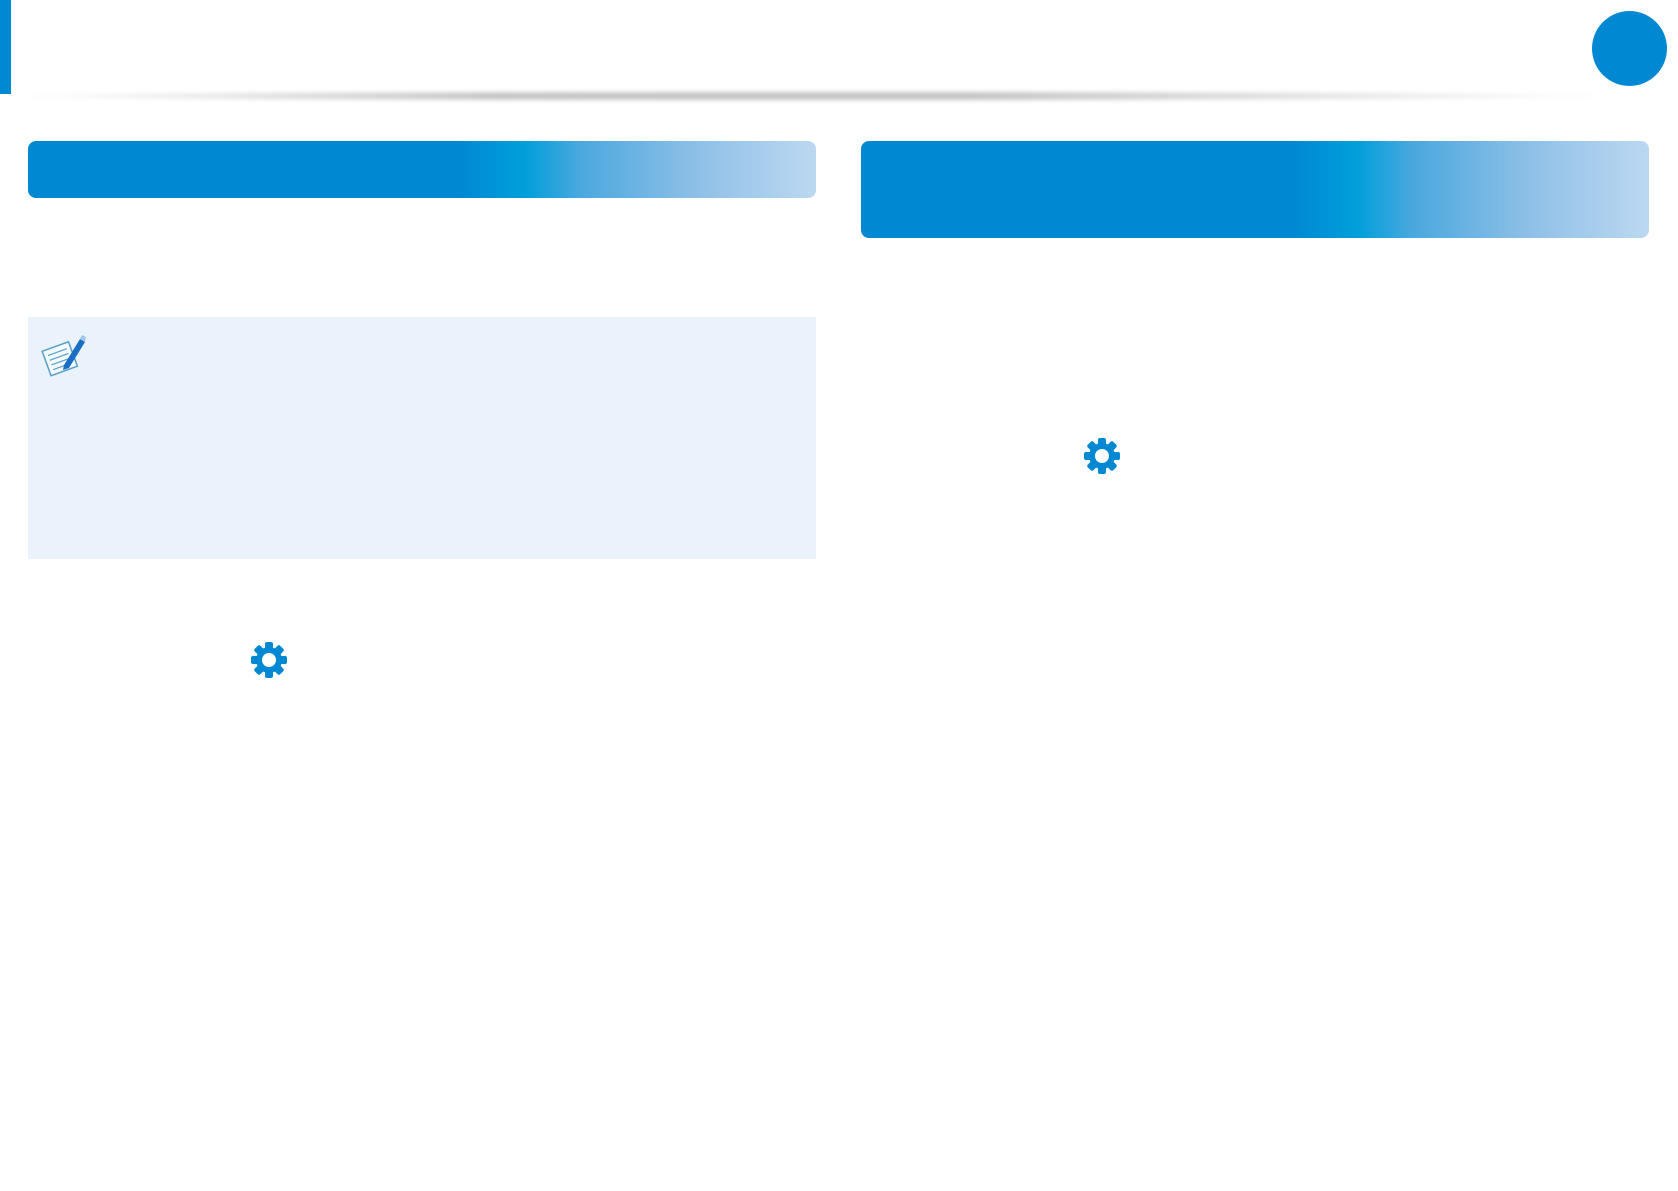 The height and width of the screenshot is (1191, 1678). Describe the element at coordinates (422, 169) in the screenshot. I see `section-header-left` at that location.